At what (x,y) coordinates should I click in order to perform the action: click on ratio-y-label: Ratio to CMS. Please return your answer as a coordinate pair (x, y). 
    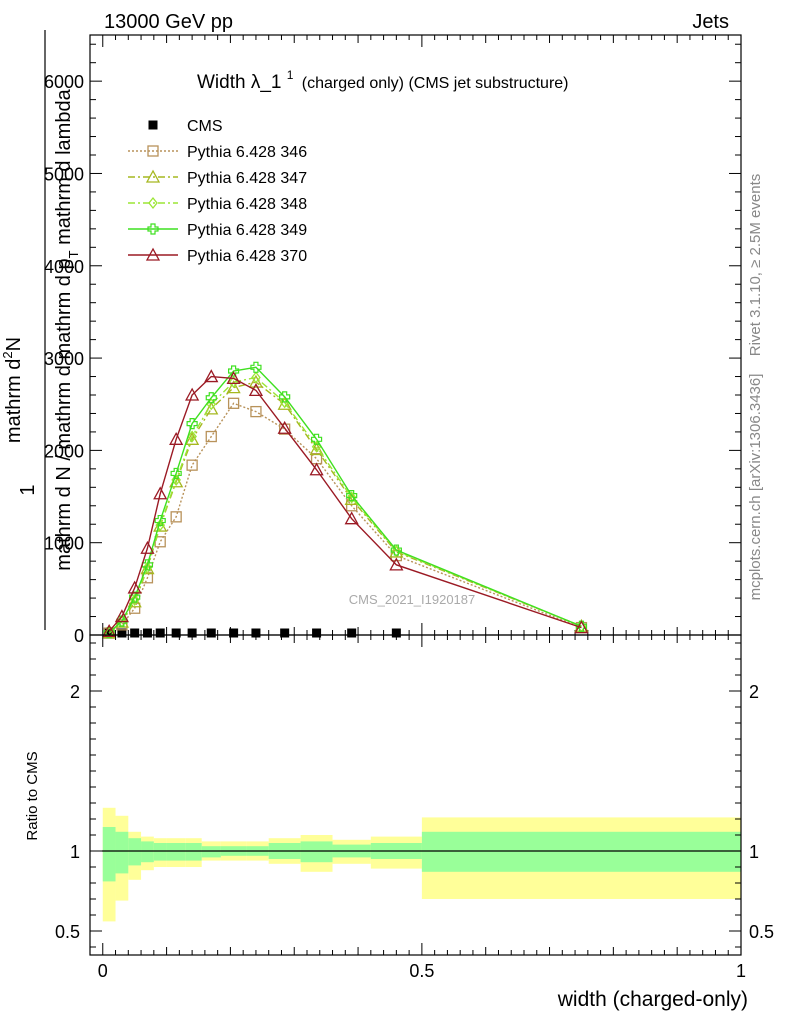
    Looking at the image, I should click on (32, 795).